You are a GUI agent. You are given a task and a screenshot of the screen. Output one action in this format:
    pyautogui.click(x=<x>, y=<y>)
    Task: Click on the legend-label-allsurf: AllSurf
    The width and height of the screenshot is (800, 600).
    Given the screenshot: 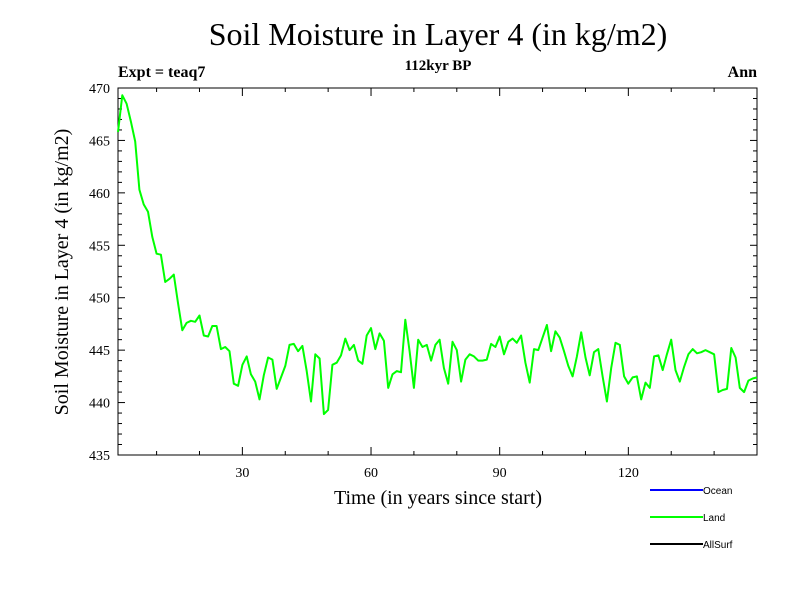 What is the action you would take?
    pyautogui.click(x=718, y=545)
    